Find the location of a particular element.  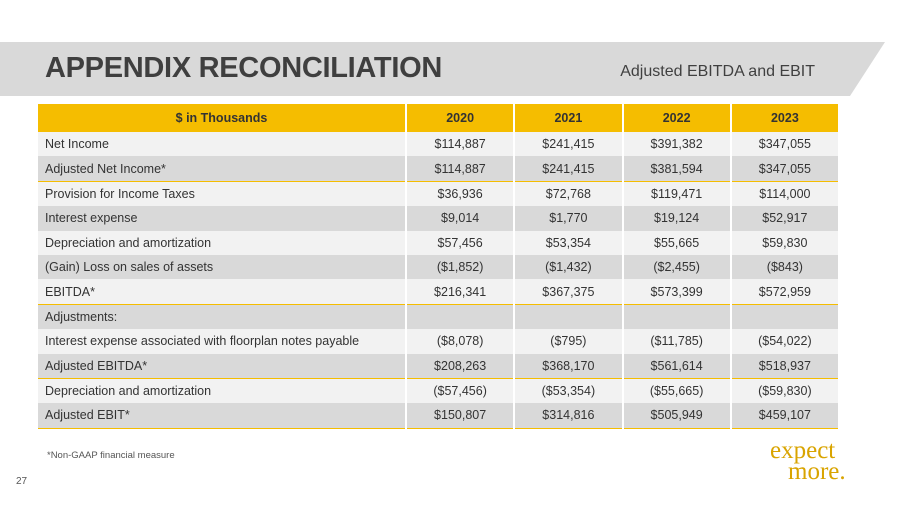

table-cell: $19,124 is located at coordinates (677, 218).